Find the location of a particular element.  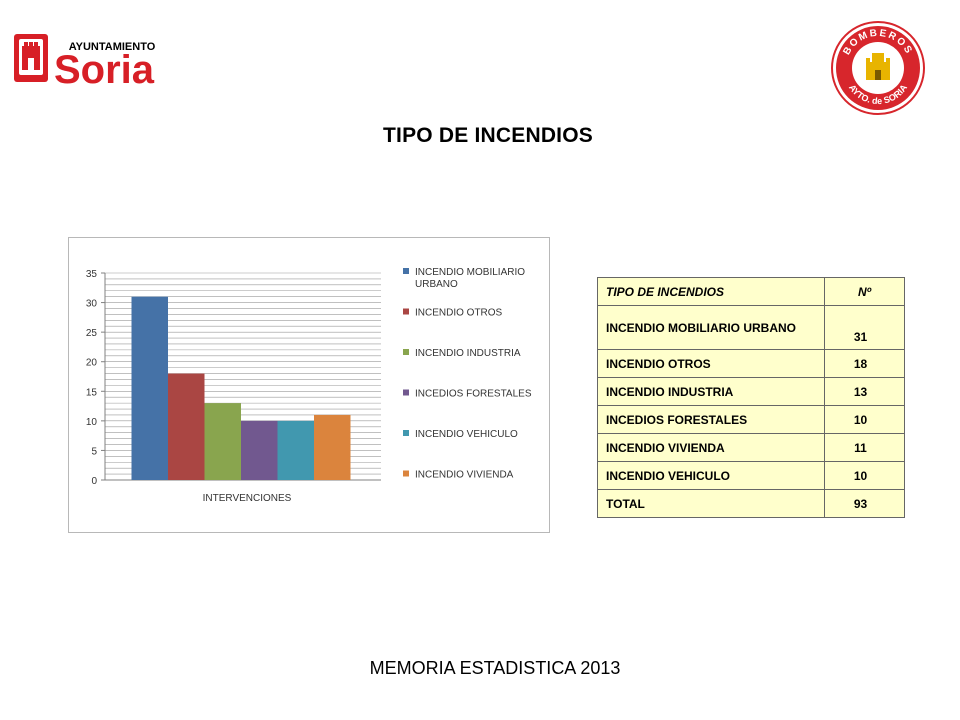

table-cell-label: INCENDIO OTROS is located at coordinates (711, 363).